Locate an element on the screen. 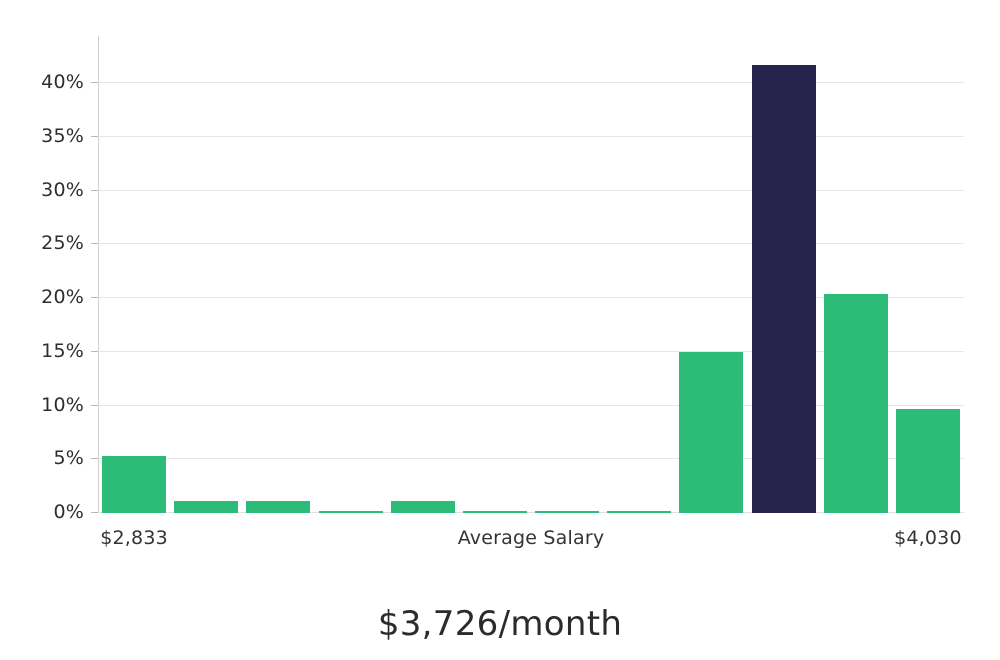  gridline-40% is located at coordinates (531, 82).